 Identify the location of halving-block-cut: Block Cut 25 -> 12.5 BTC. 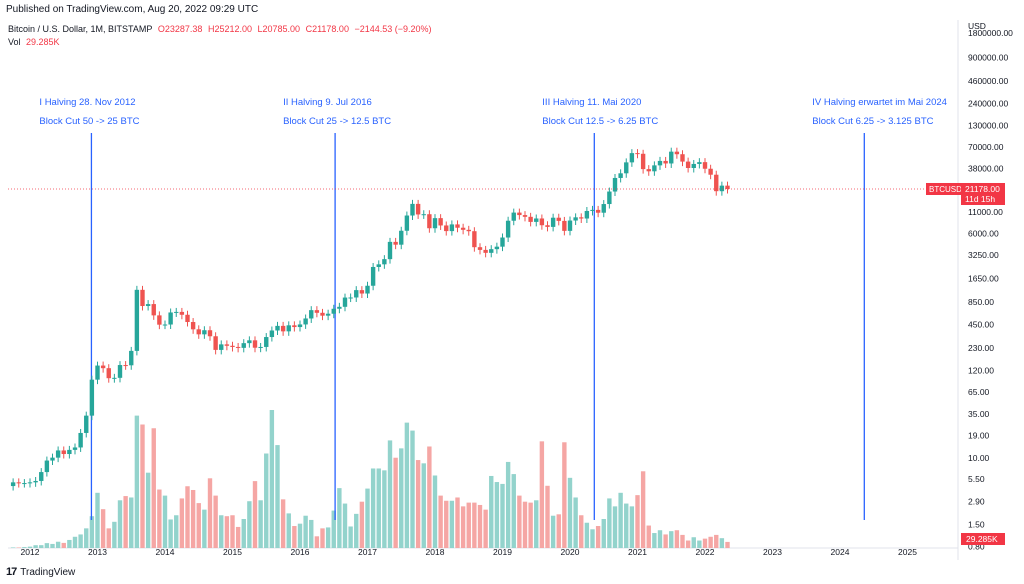
(337, 121).